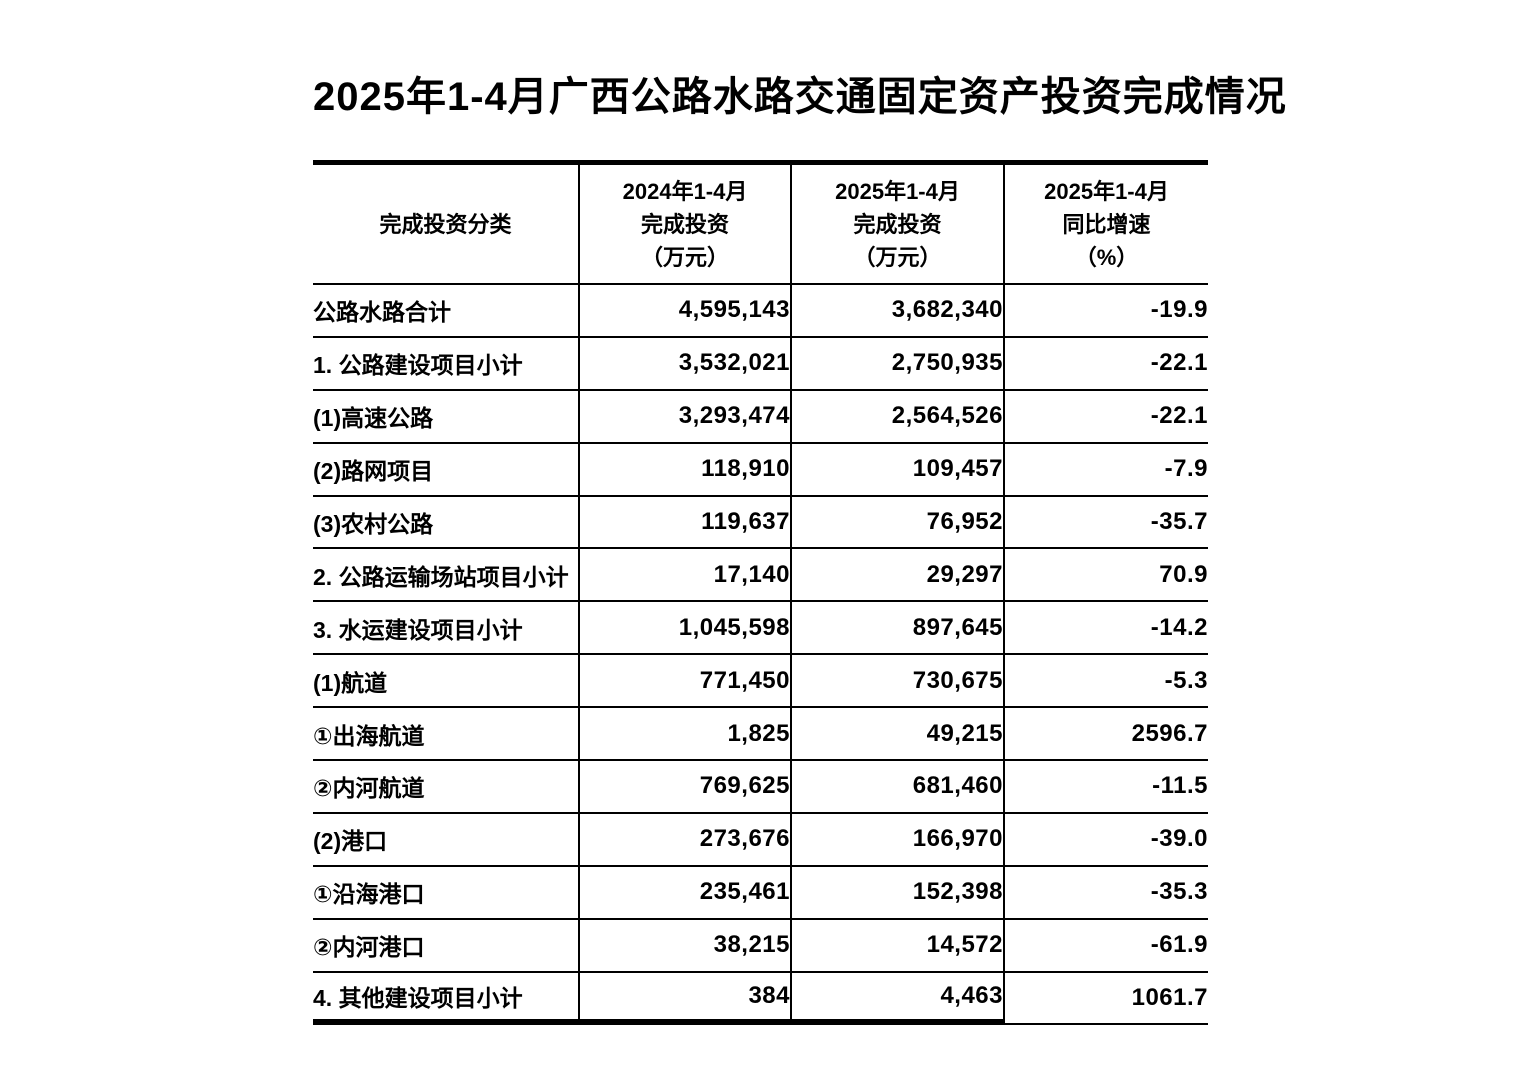  Describe the element at coordinates (686, 682) in the screenshot. I see `value-2024-cell: 771,450` at that location.